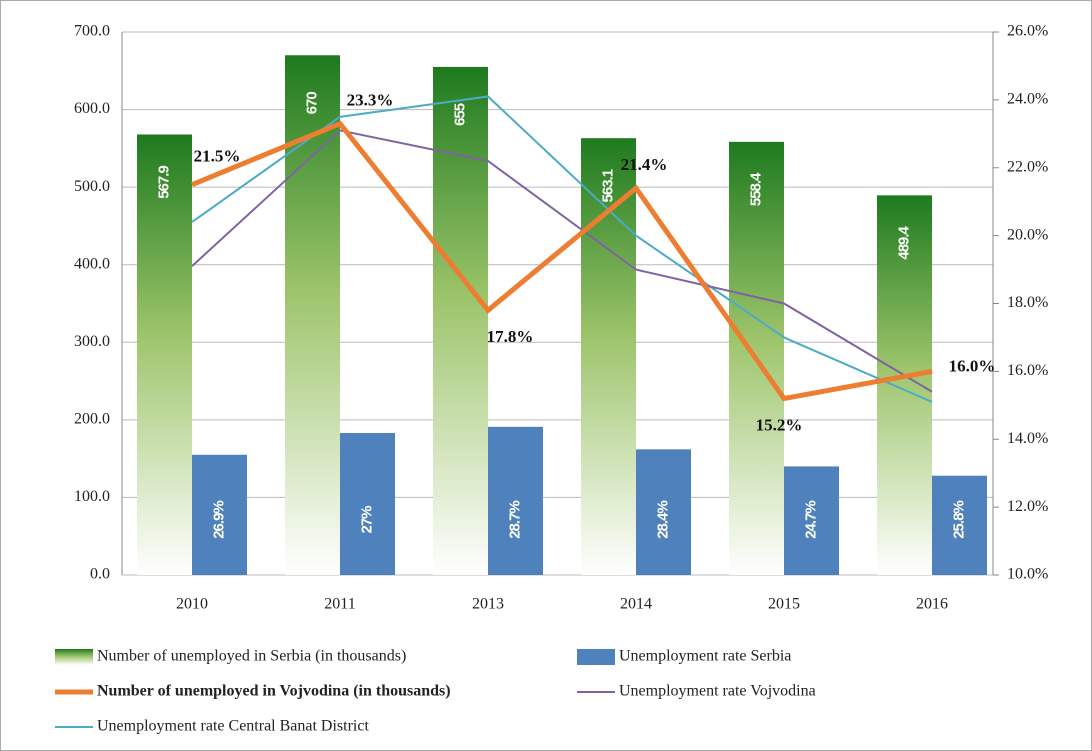  I want to click on y2-tick-label: 24.0%, so click(1027, 99).